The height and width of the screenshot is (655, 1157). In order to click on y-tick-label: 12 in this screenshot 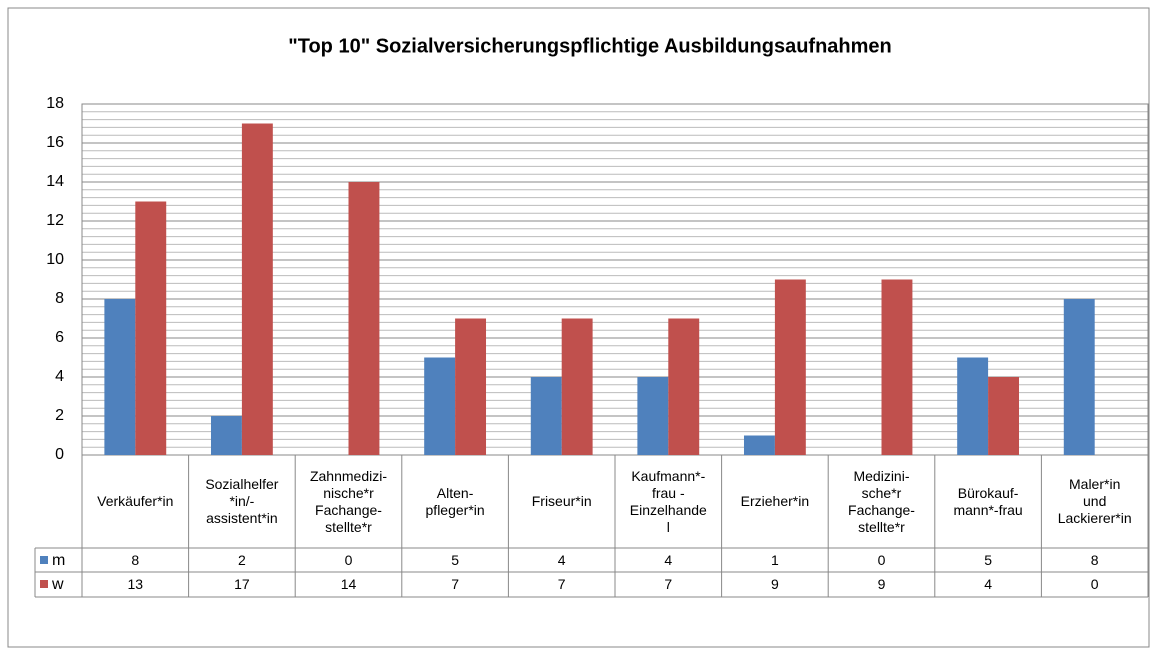, I will do `click(55, 220)`.